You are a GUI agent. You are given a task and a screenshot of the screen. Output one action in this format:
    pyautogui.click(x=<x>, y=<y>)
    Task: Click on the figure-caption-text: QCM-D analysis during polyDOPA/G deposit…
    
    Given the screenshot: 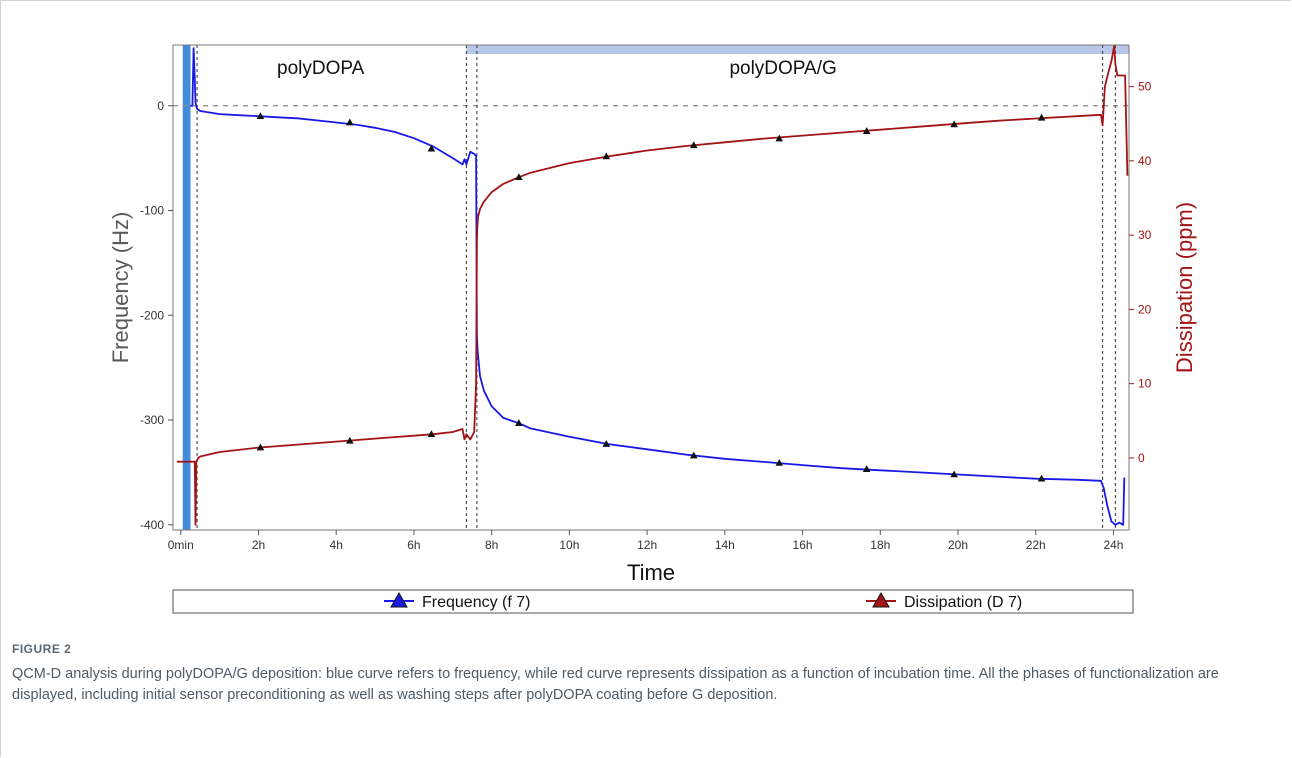 What is the action you would take?
    pyautogui.click(x=615, y=684)
    